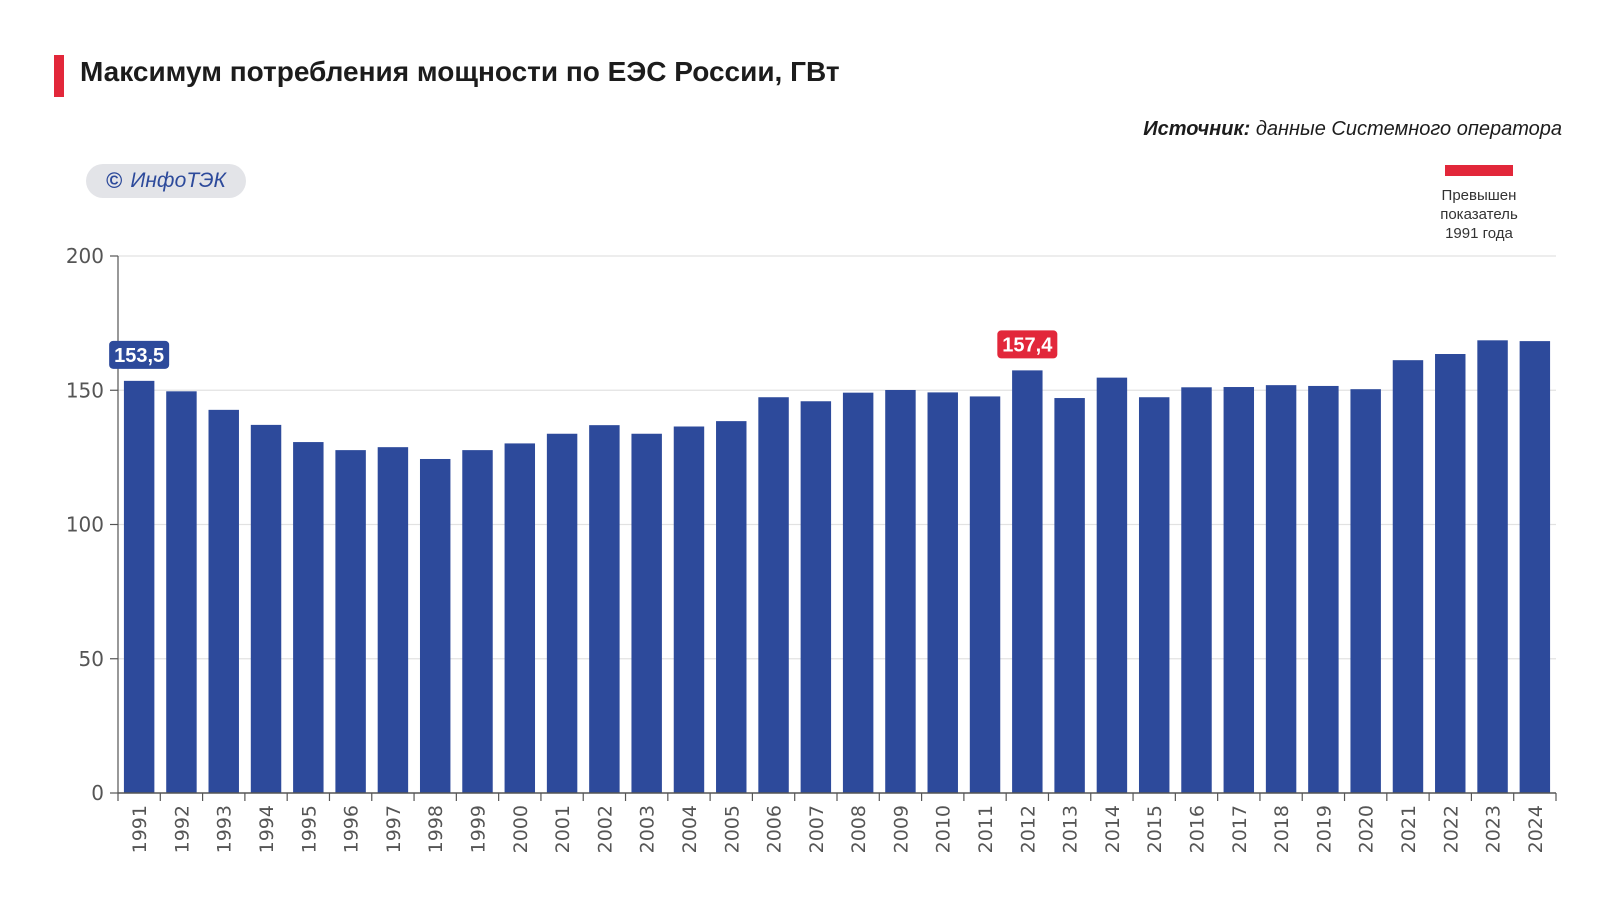 The image size is (1600, 900). I want to click on x-tick-label-1994: 1994, so click(267, 829).